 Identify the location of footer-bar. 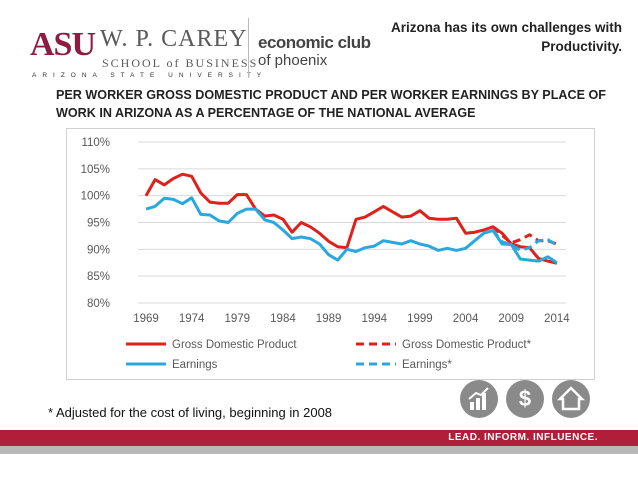
(319, 438).